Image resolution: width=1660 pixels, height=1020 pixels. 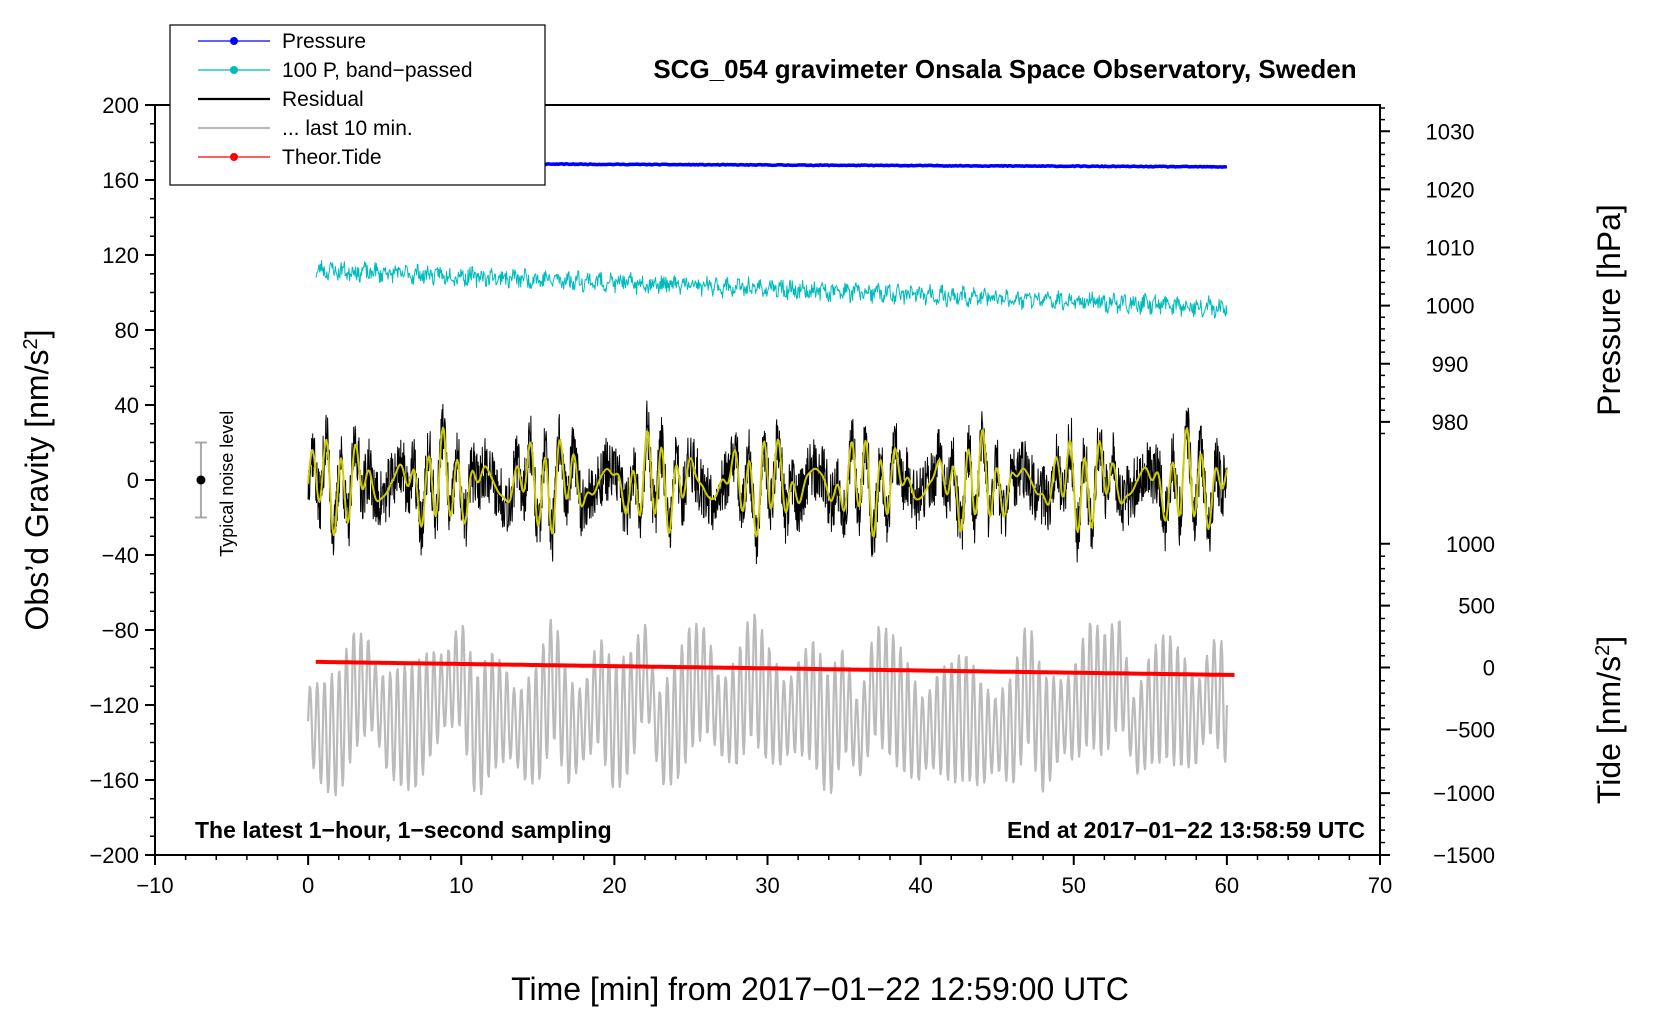 I want to click on x-tick-label: 50, so click(x=1074, y=885).